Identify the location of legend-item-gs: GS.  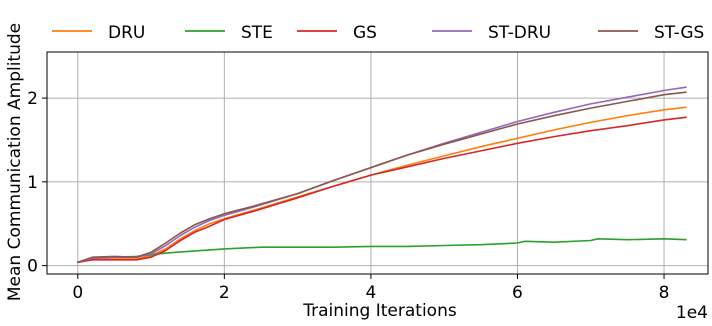
(337, 33).